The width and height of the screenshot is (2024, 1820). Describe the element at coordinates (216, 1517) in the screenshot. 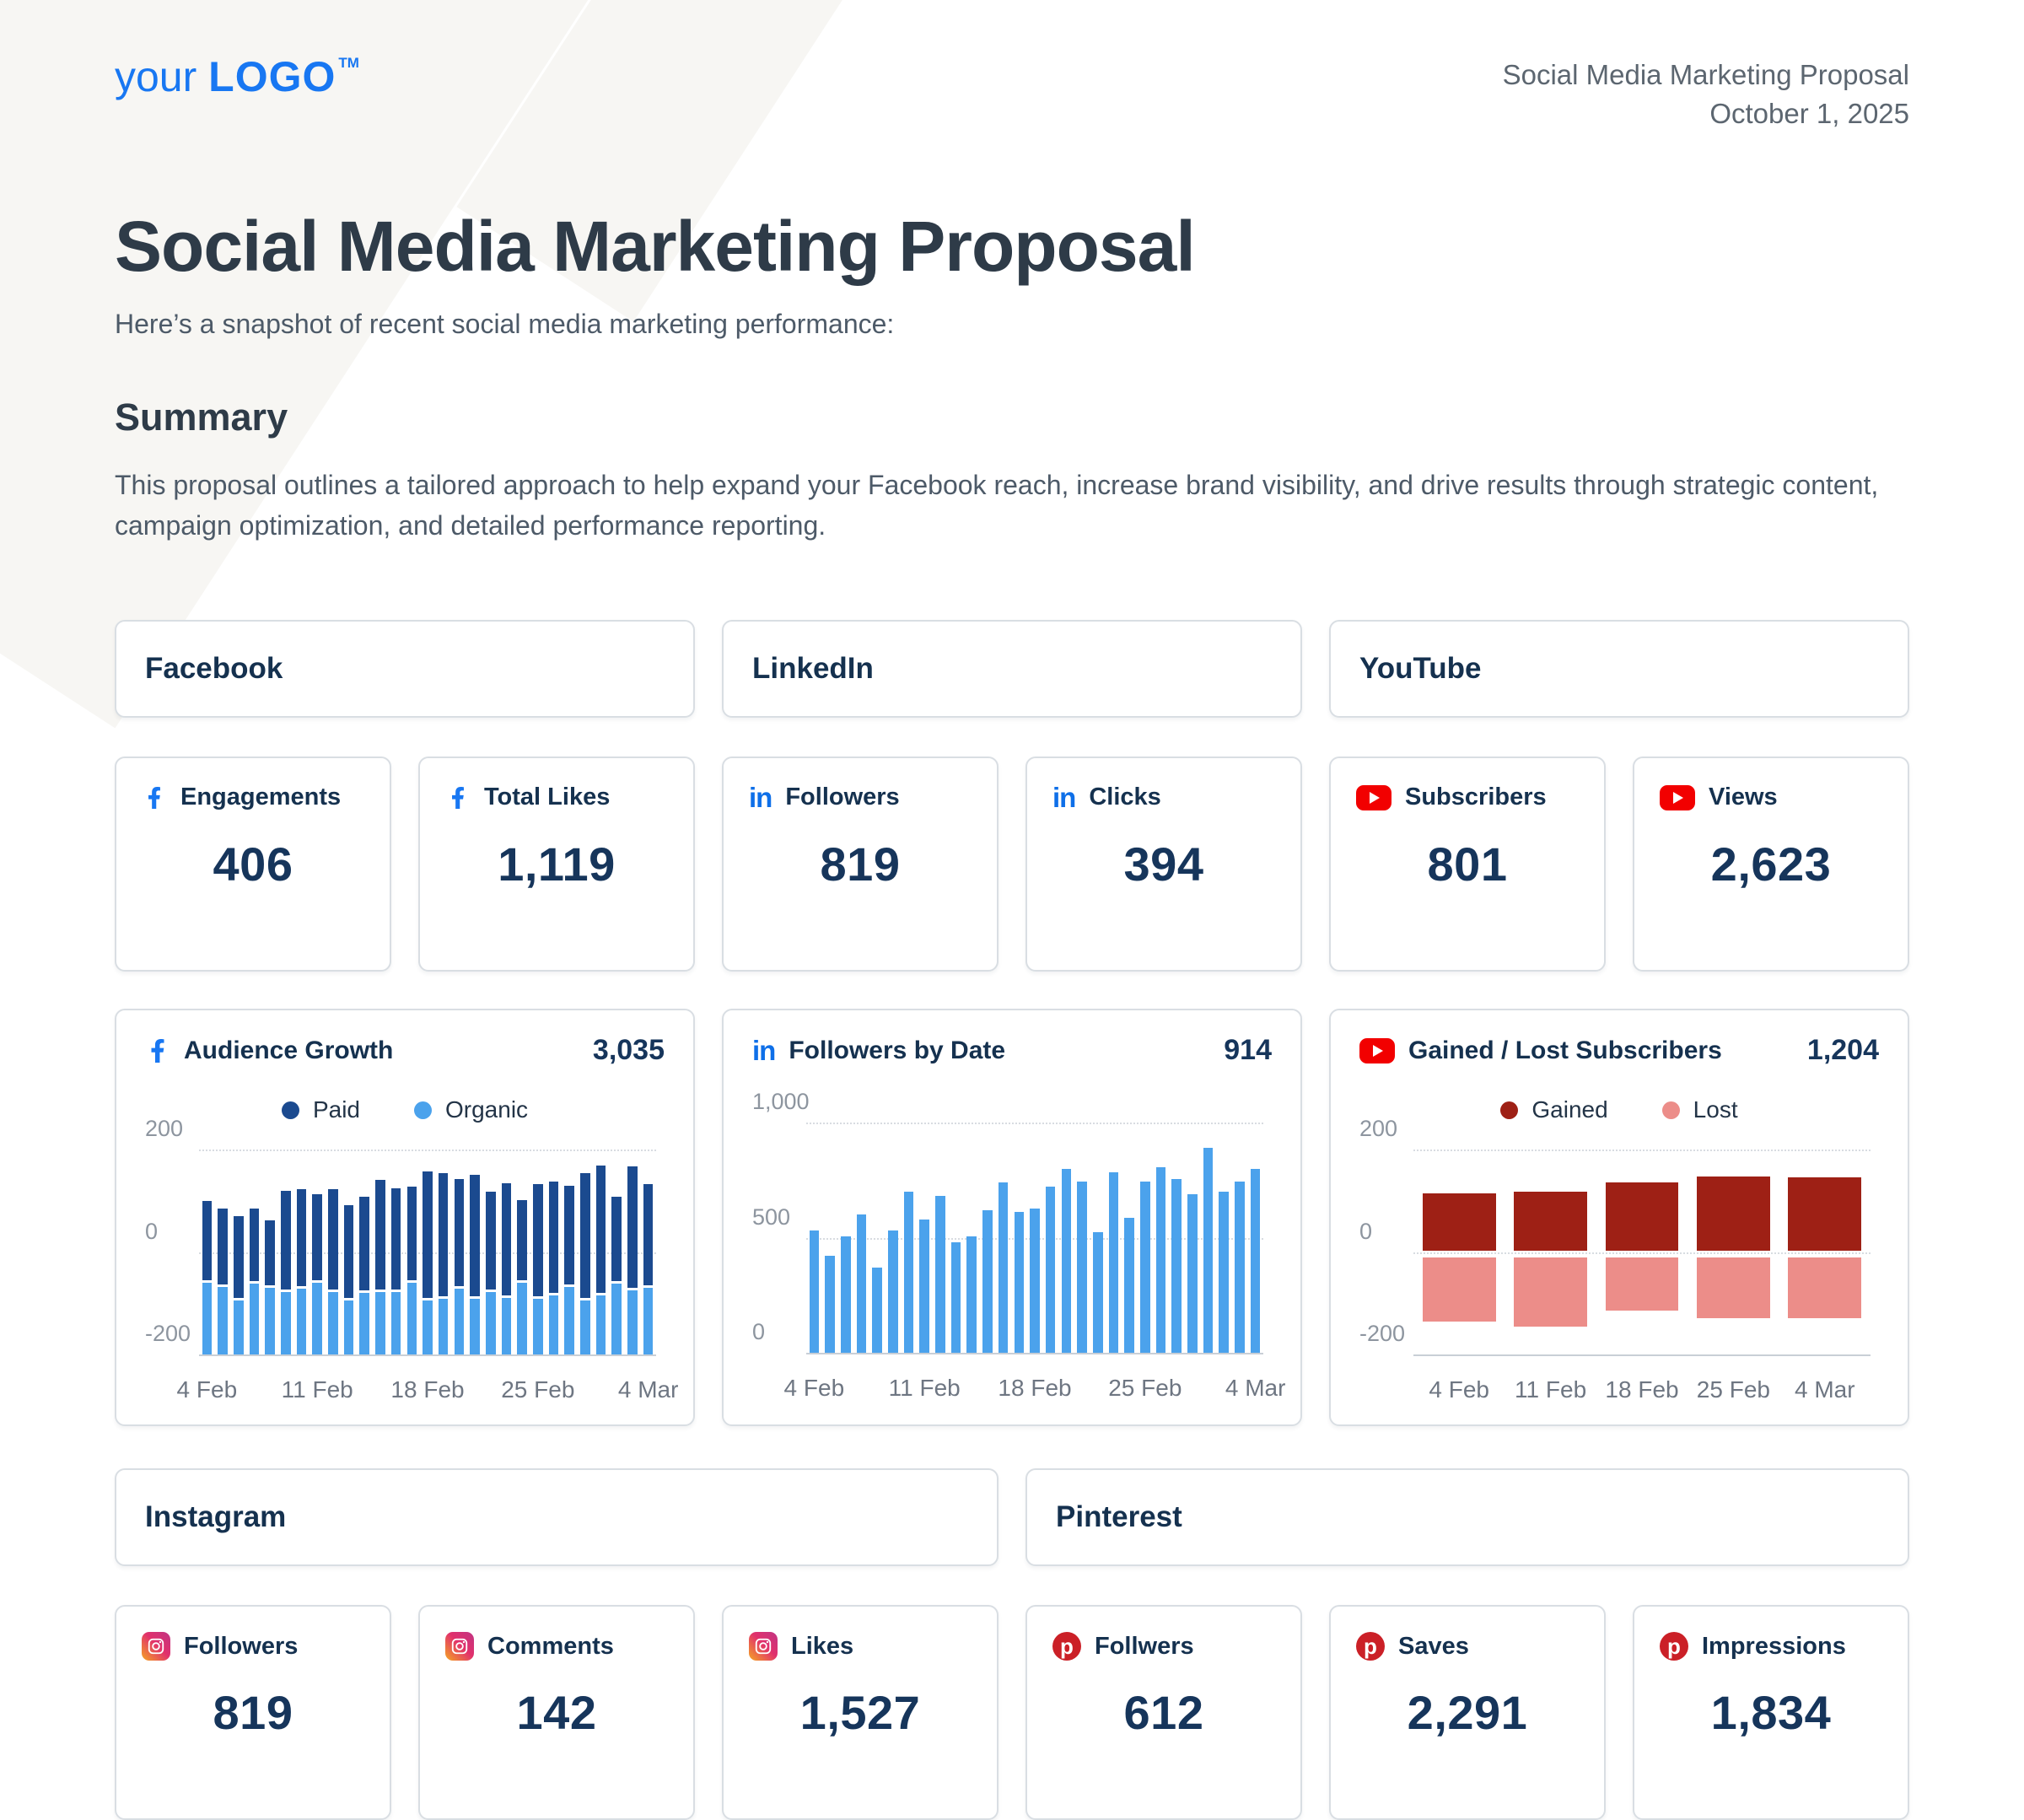

I see `section-label: Instagram` at that location.